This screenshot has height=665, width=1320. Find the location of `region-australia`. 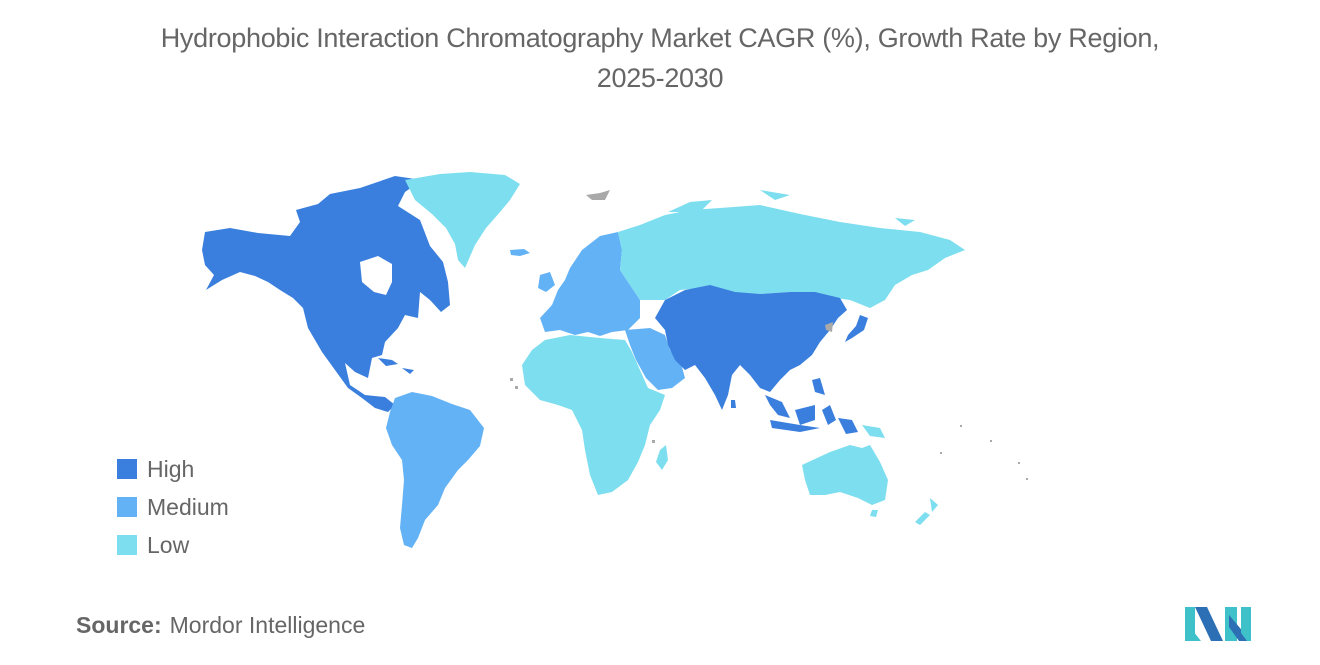

region-australia is located at coordinates (845, 475).